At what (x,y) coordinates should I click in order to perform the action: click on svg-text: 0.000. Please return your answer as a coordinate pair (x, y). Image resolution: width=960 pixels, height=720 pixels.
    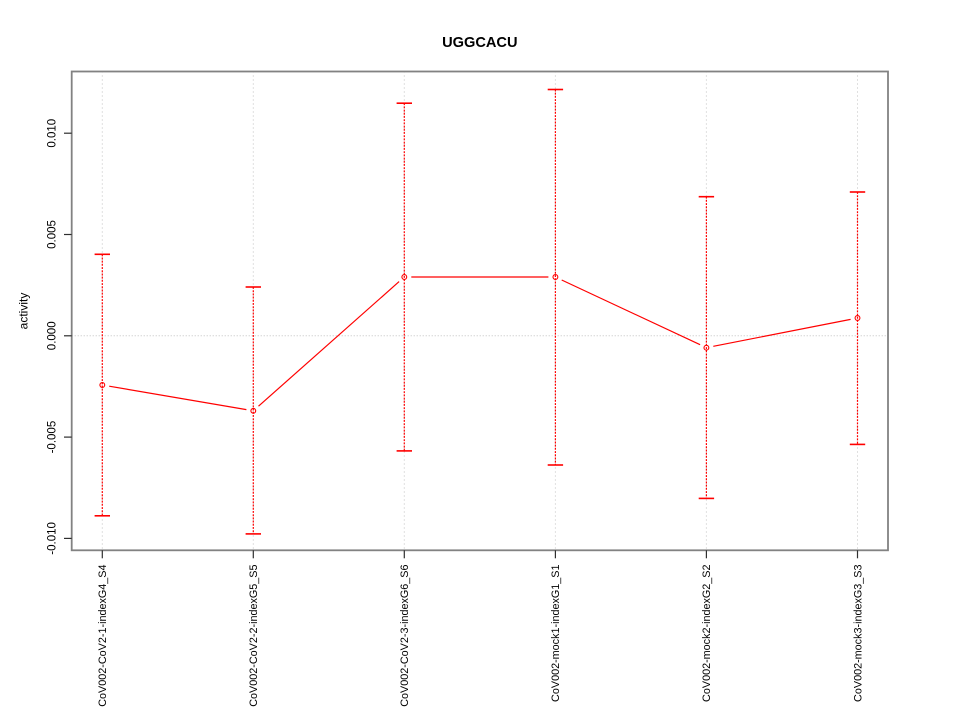
    Looking at the image, I should click on (53, 335).